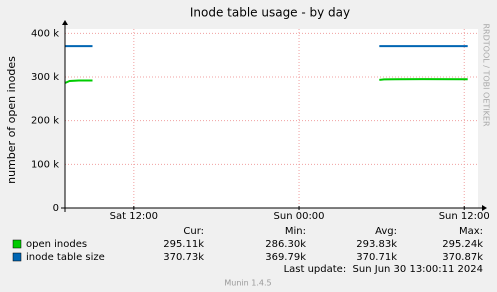 This screenshot has width=497, height=292. Describe the element at coordinates (183, 244) in the screenshot. I see `legend-value: 295.11k` at that location.